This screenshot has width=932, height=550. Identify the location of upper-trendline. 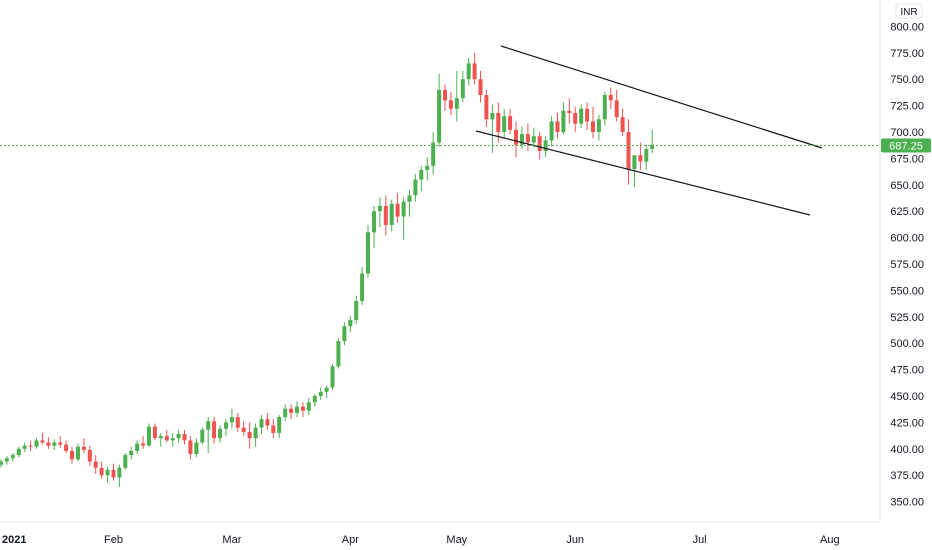
(661, 97).